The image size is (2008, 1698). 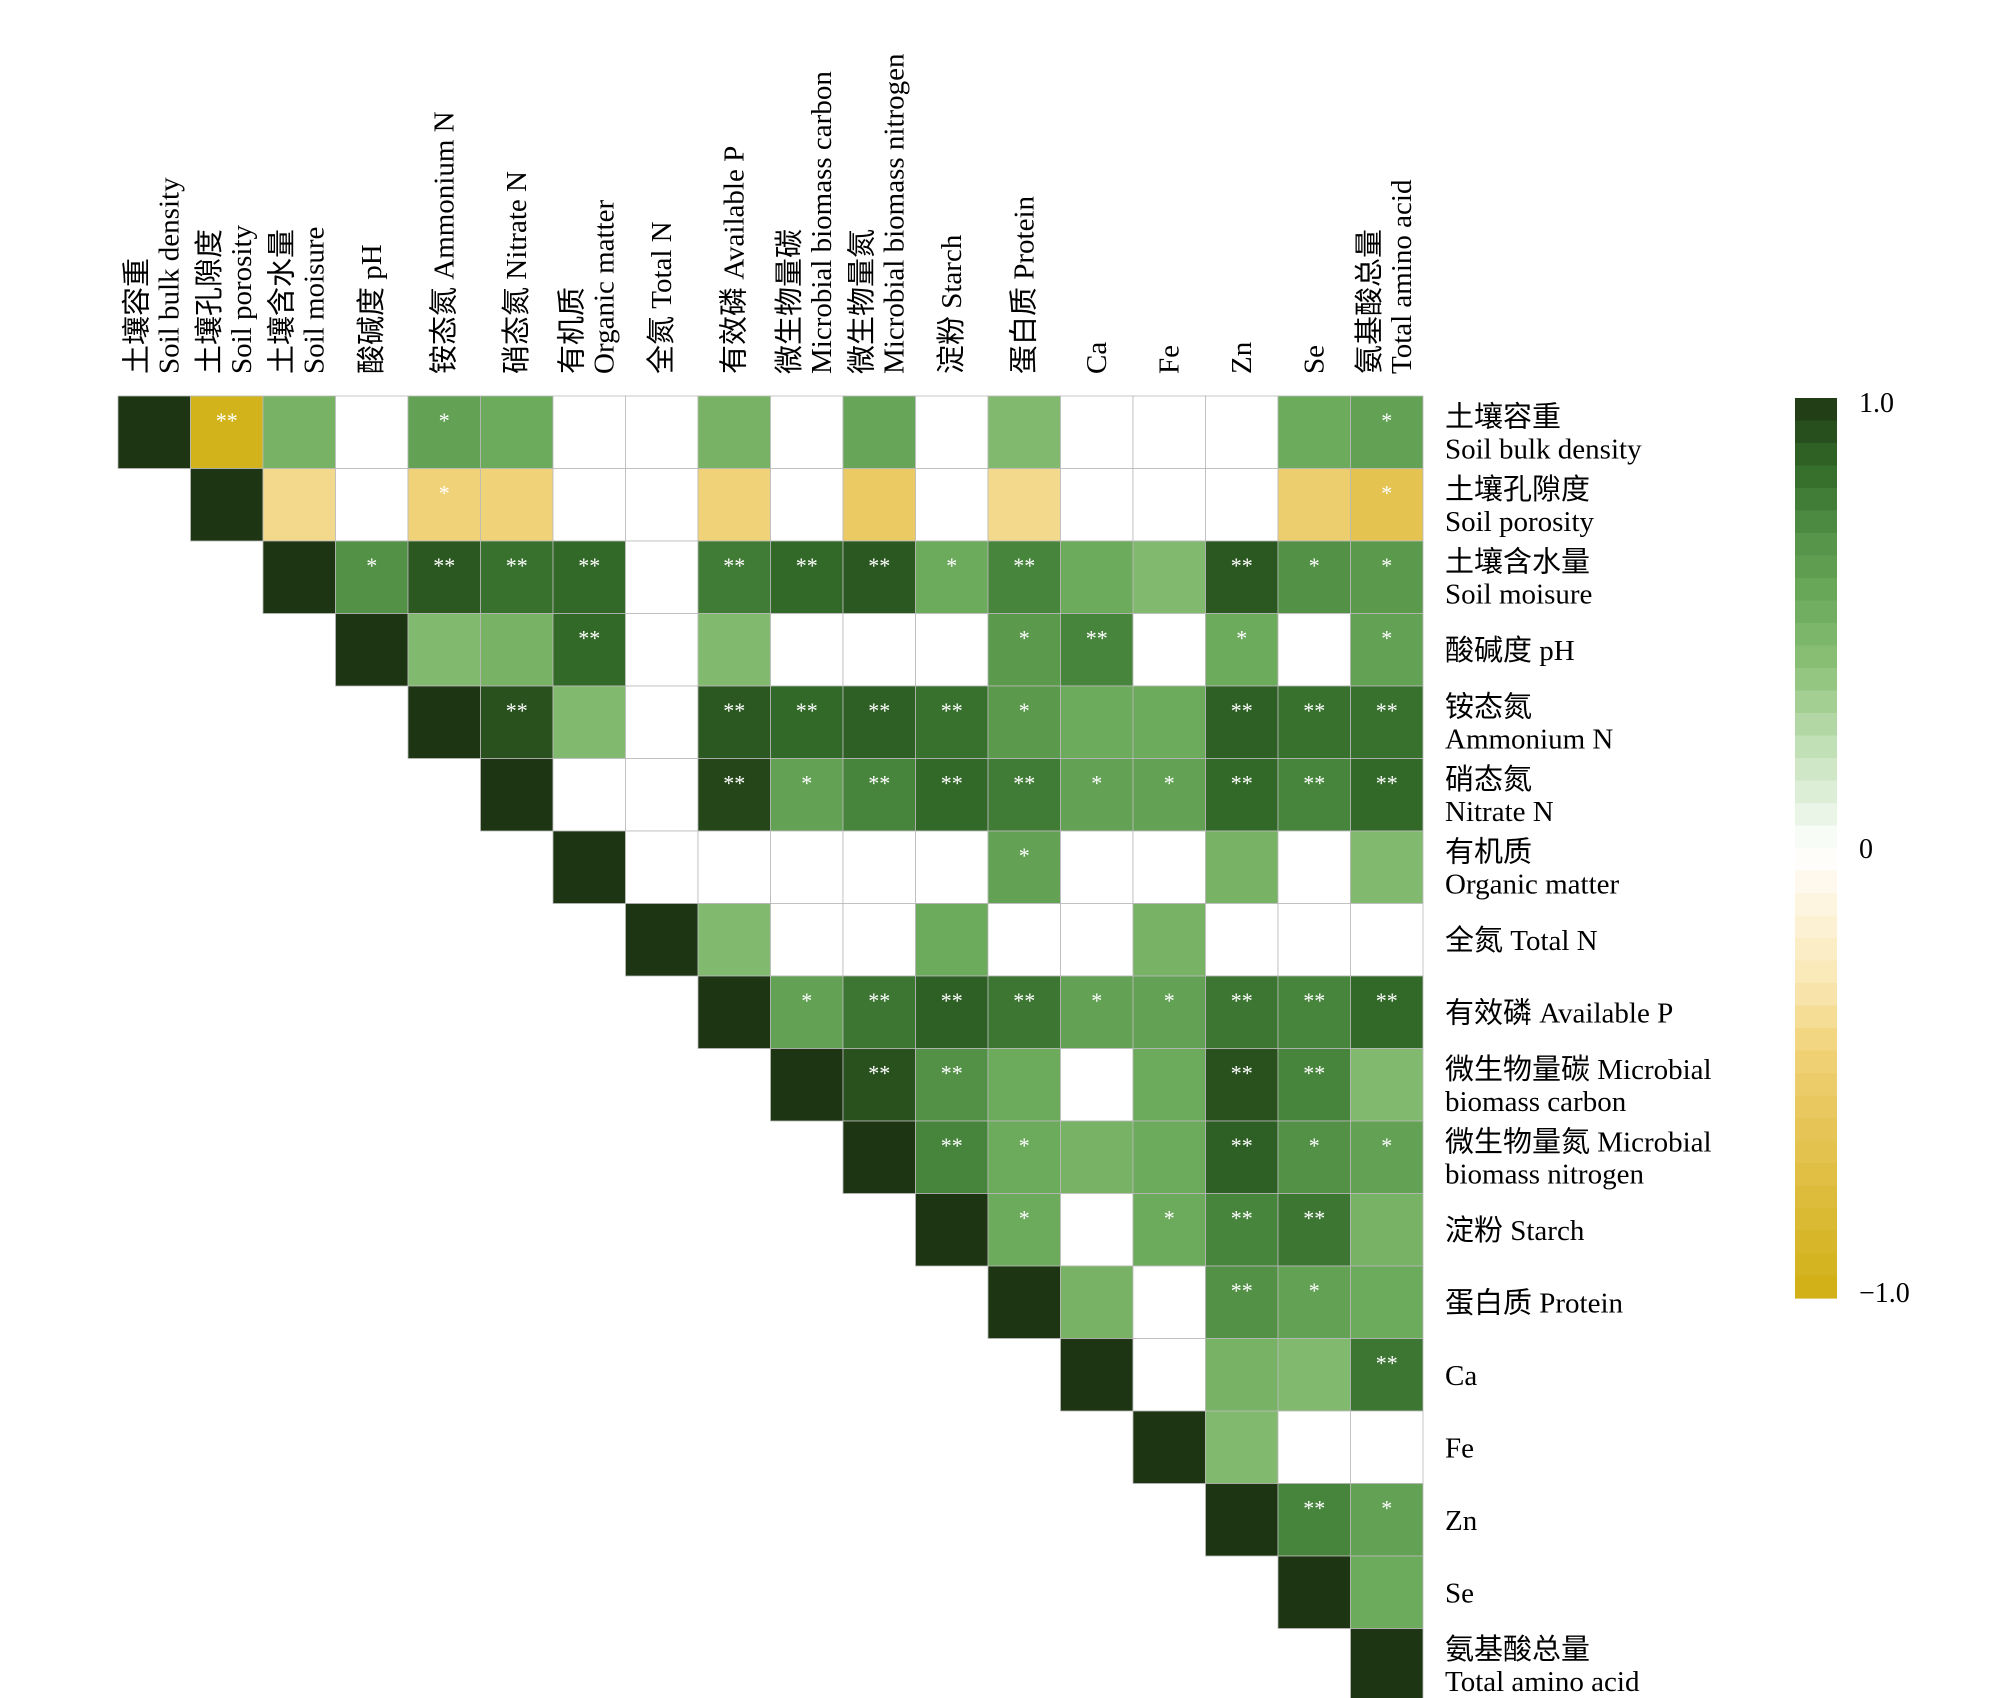 What do you see at coordinates (1097, 577) in the screenshot?
I see `cell-r2-c13` at bounding box center [1097, 577].